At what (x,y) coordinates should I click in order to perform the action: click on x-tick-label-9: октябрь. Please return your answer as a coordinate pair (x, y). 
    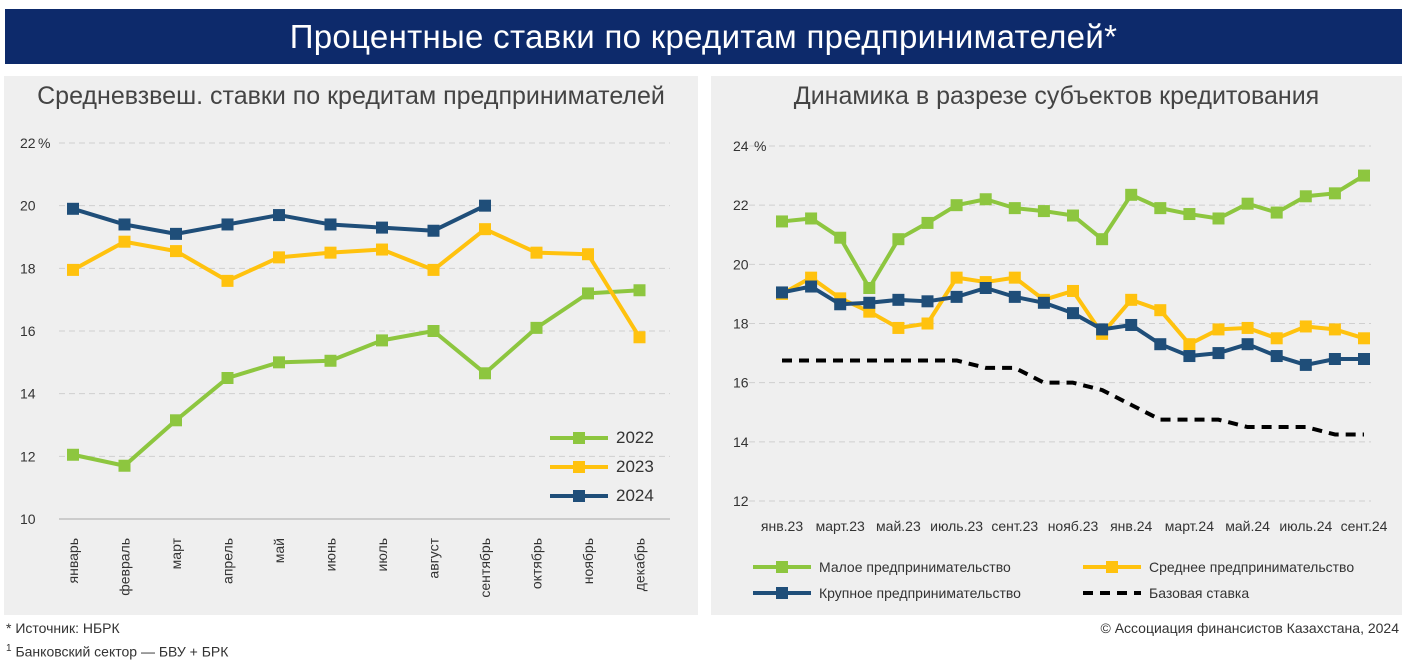
    Looking at the image, I should click on (537, 563).